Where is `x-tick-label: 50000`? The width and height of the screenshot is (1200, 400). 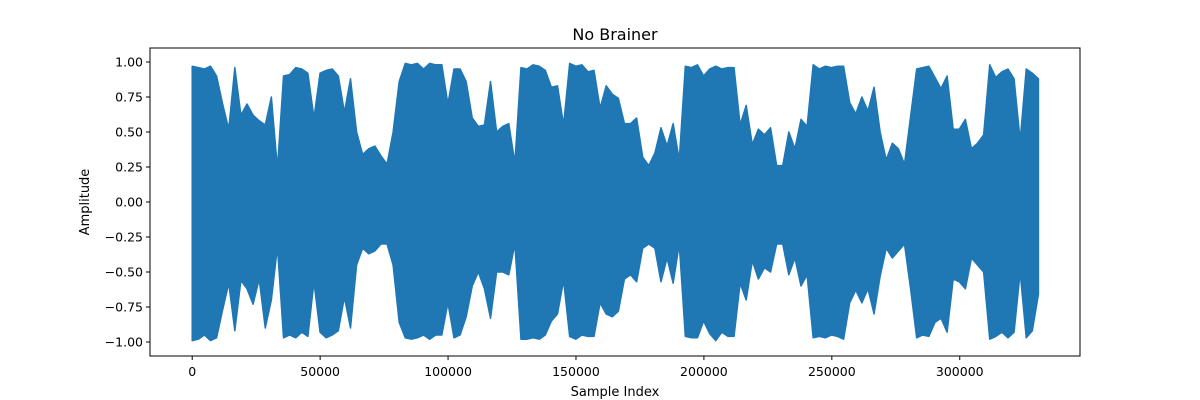
x-tick-label: 50000 is located at coordinates (320, 371).